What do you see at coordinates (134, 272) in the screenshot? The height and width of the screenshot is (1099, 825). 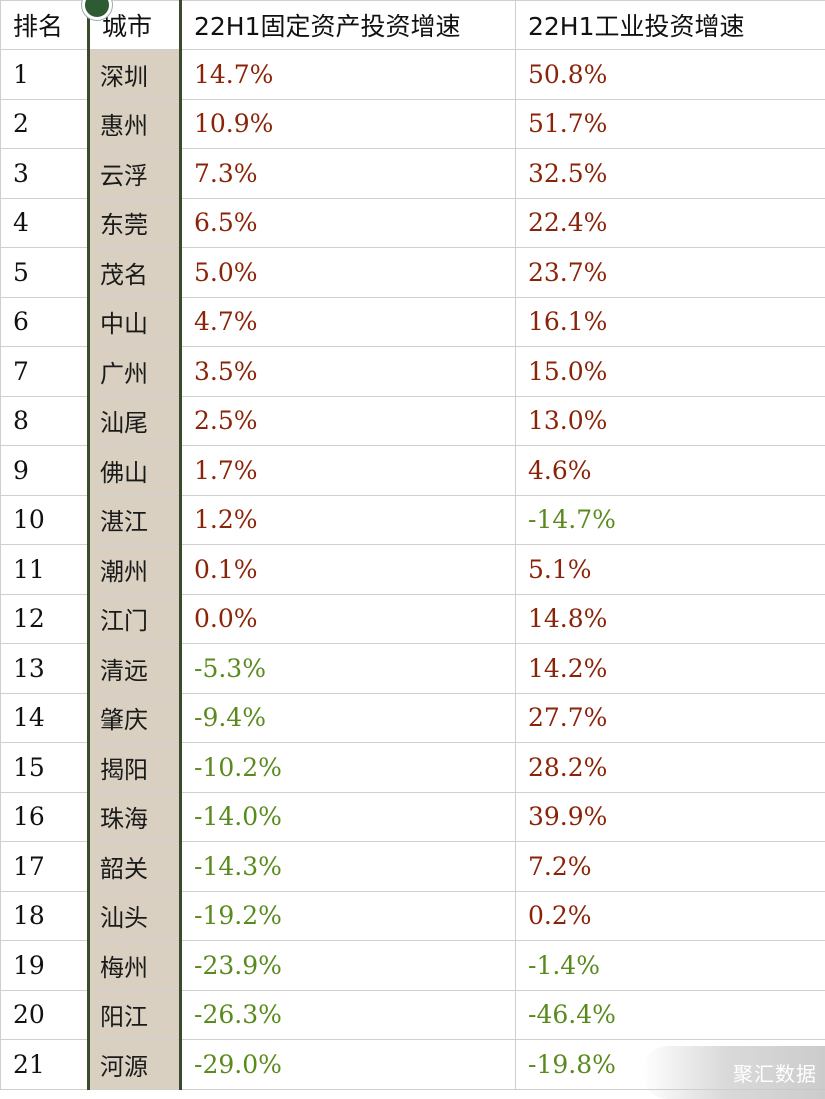 I see `city-cell: 茂名` at bounding box center [134, 272].